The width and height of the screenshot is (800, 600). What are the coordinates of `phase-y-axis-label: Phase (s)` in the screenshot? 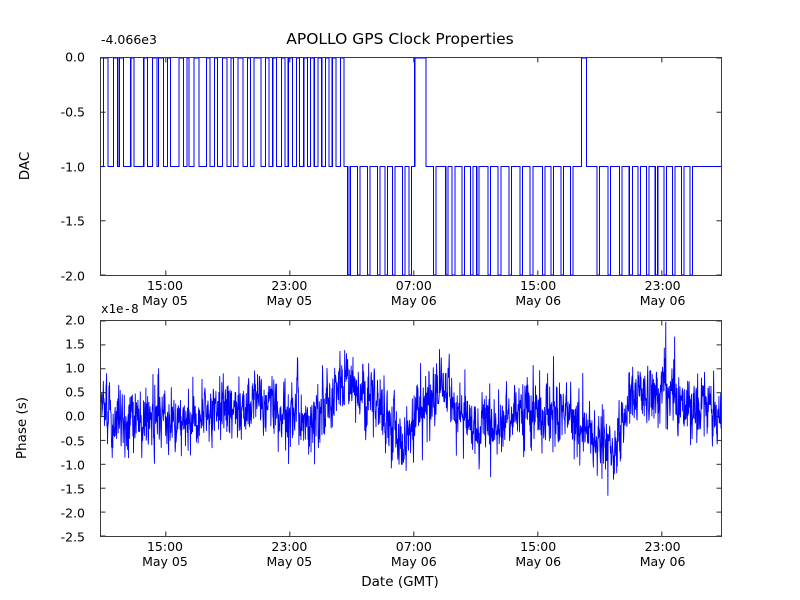 It's located at (22, 428).